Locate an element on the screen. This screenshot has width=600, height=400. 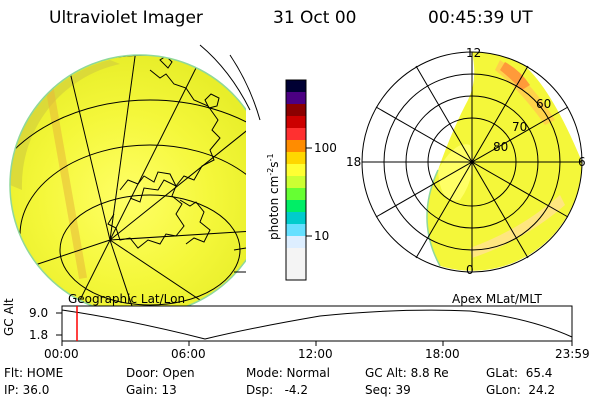
geographic-panel-label: Geographic Lat/Lon is located at coordinates (127, 299).